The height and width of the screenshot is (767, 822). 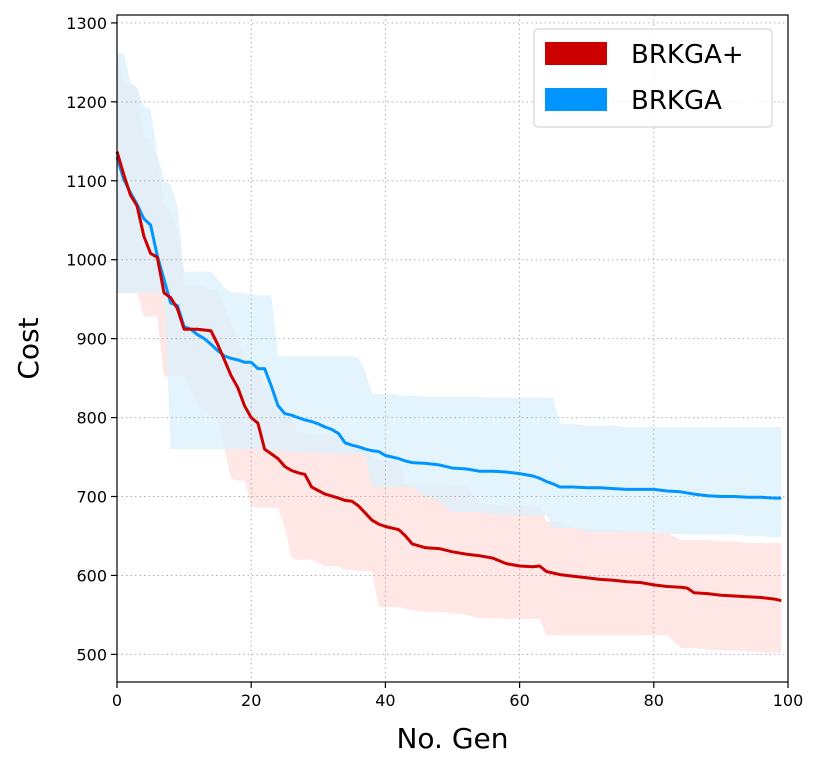 What do you see at coordinates (519, 700) in the screenshot?
I see `x-tick-label: 60` at bounding box center [519, 700].